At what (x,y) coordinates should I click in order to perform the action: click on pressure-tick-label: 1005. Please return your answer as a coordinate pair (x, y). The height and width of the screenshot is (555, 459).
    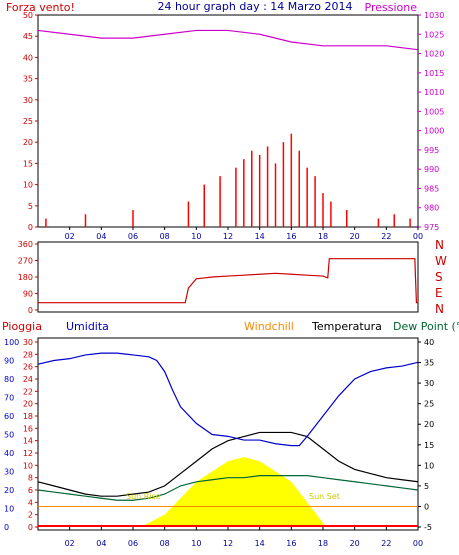
    Looking at the image, I should click on (434, 111).